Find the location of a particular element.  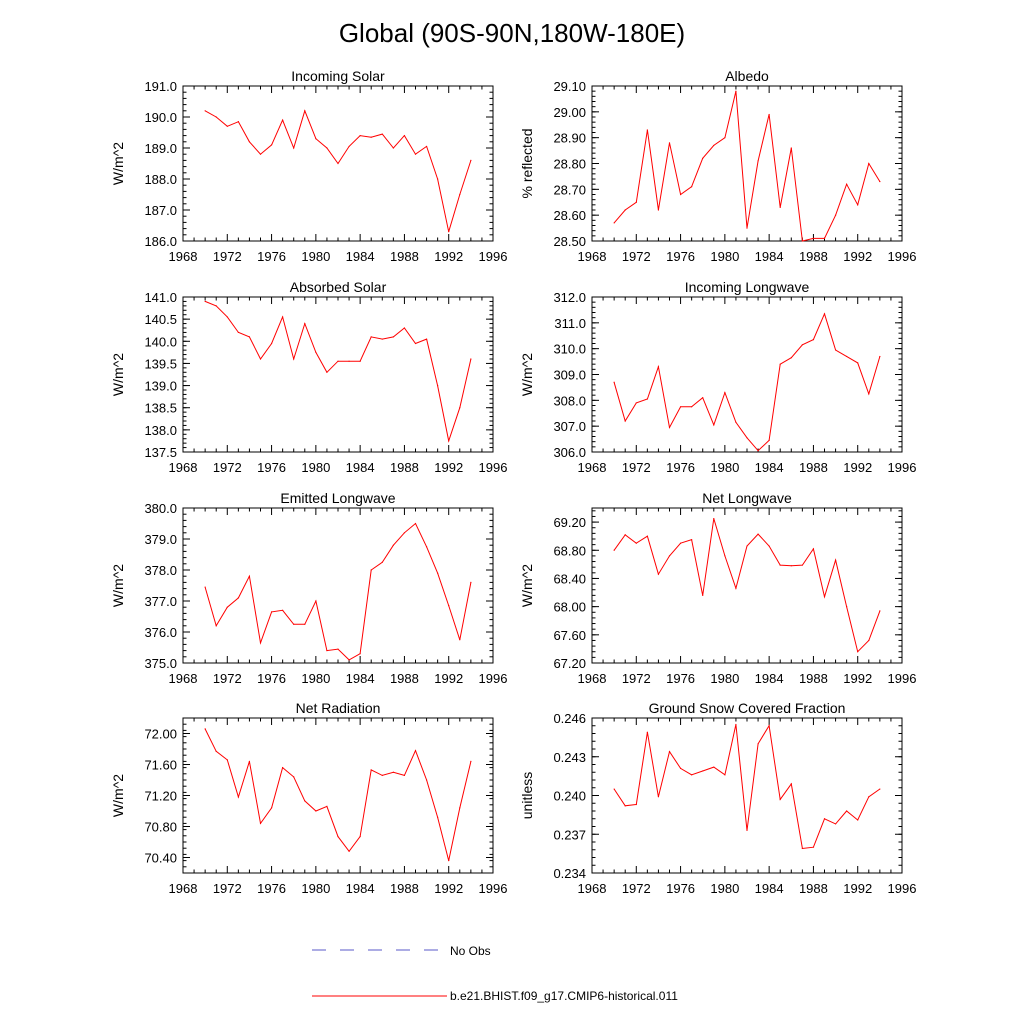

y-tick-label: 311.0 is located at coordinates (570, 323).